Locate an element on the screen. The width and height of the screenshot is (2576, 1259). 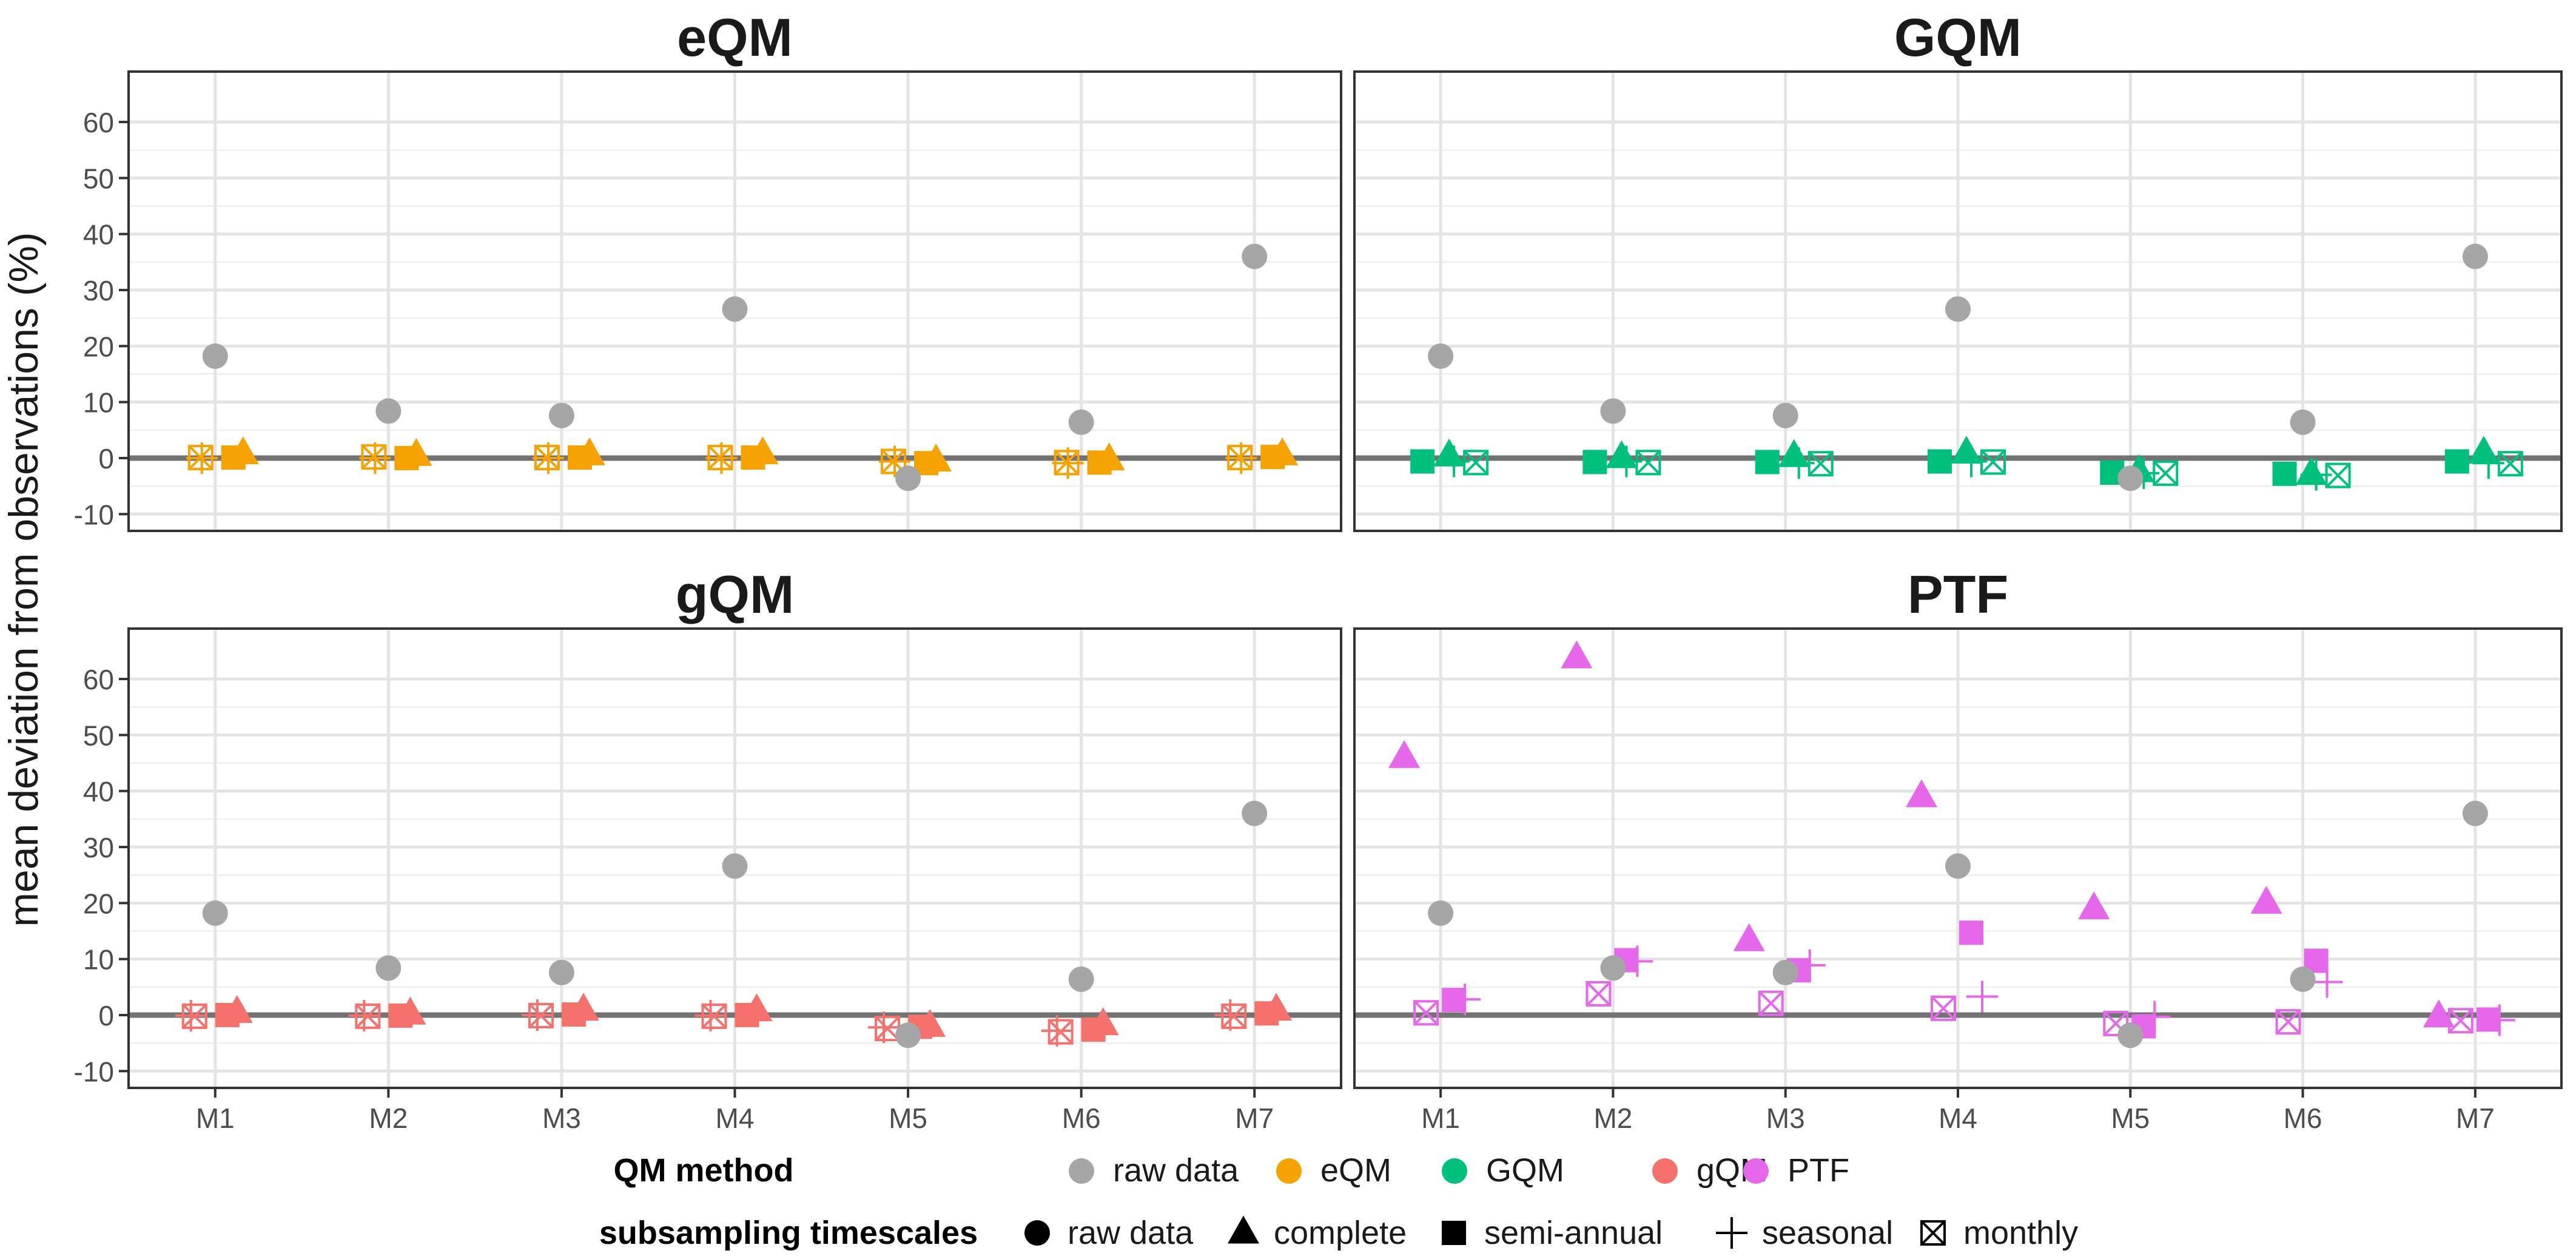
y-tick-label: 50 is located at coordinates (98, 735).